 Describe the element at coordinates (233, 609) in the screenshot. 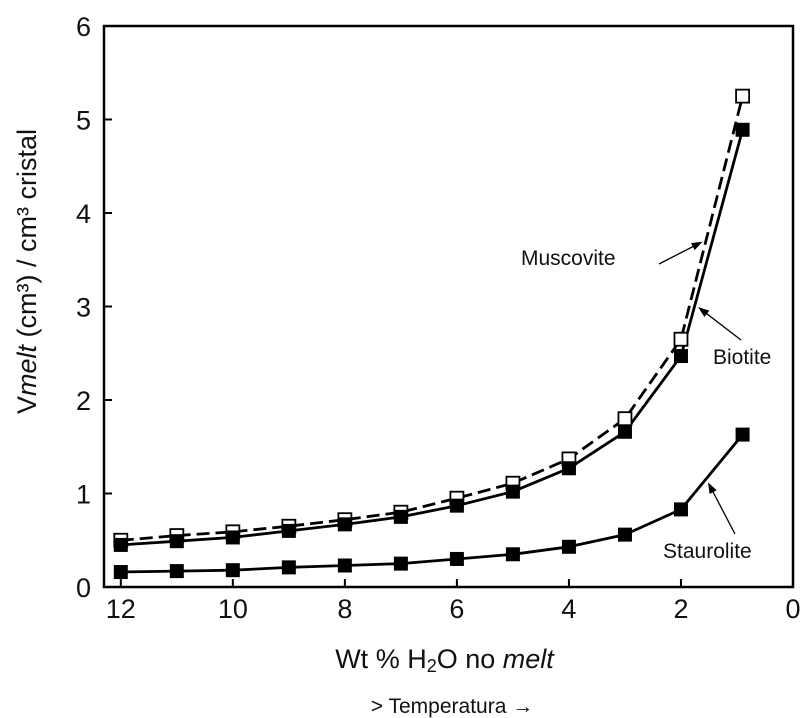

I see `x-tick-label: 10` at that location.